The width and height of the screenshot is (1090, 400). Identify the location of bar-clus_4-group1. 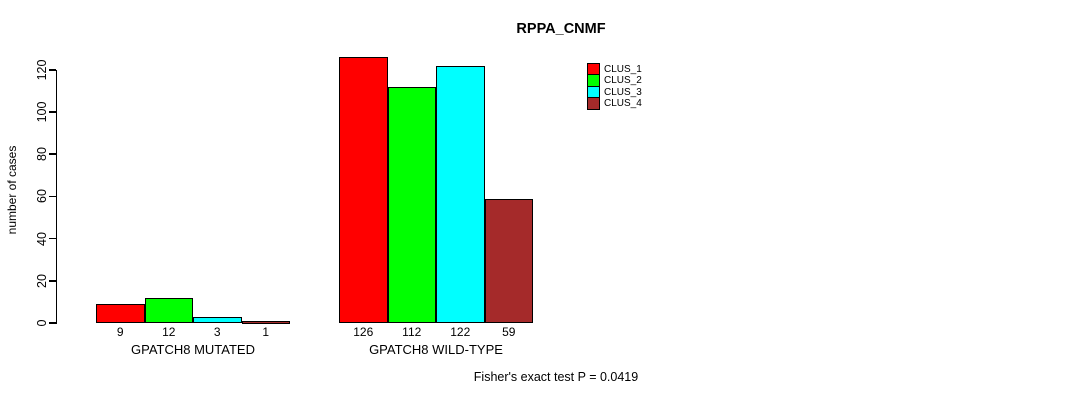
(265, 322).